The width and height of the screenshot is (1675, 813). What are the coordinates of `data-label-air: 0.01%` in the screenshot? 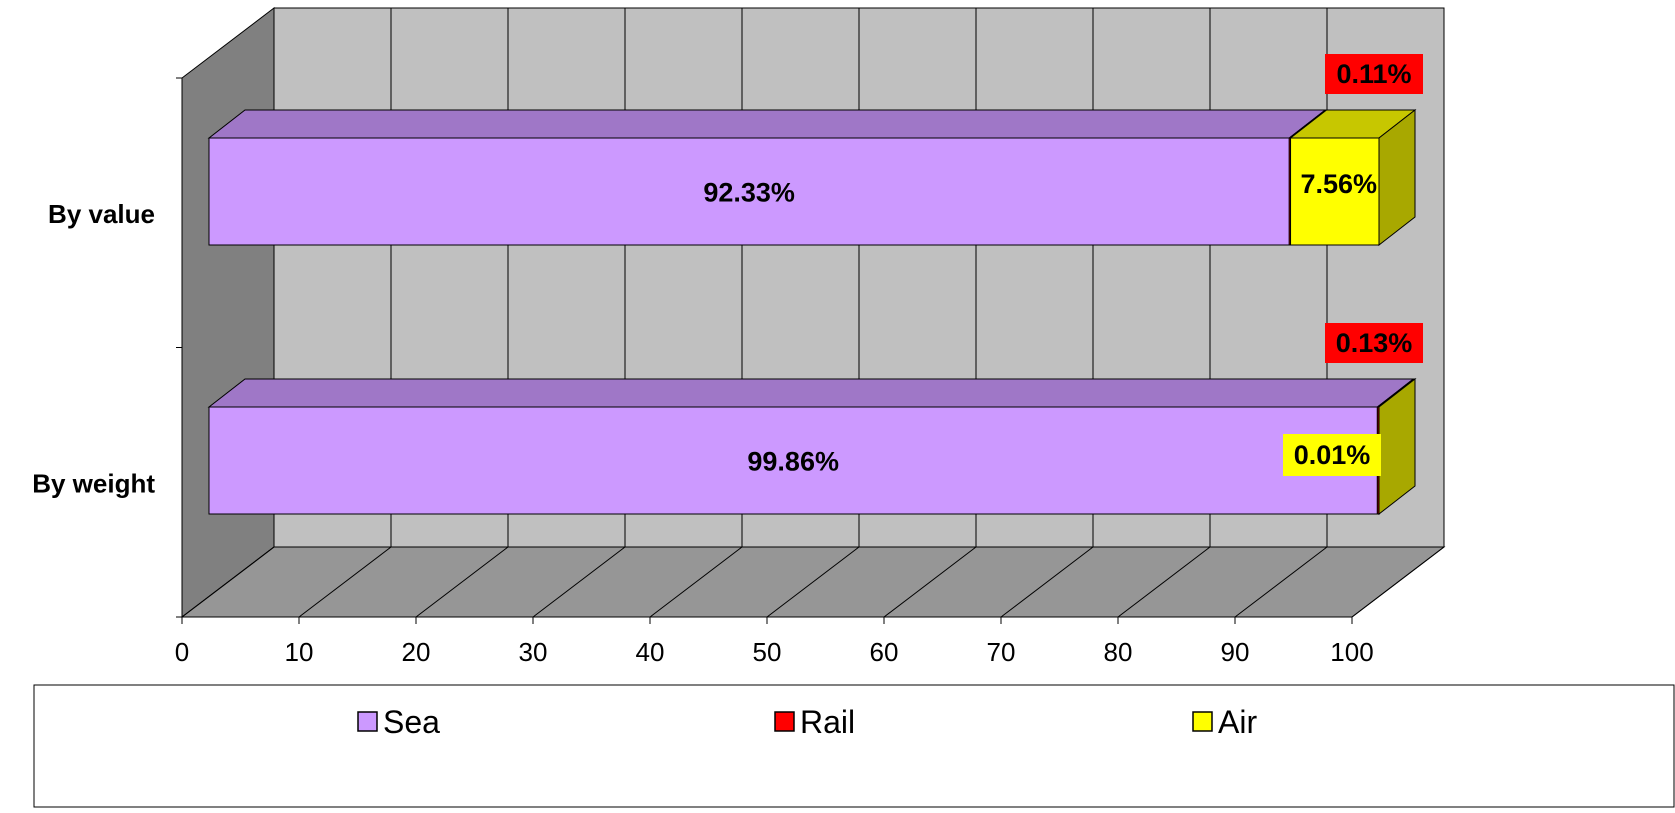 It's located at (1332, 455).